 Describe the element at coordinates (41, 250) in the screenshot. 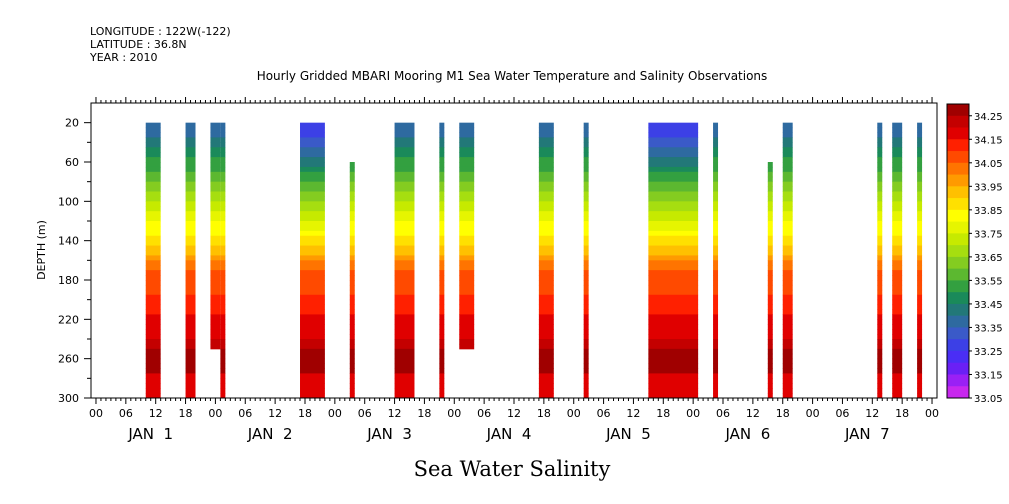

I see `y-axis-label: DEPTH (m)` at that location.